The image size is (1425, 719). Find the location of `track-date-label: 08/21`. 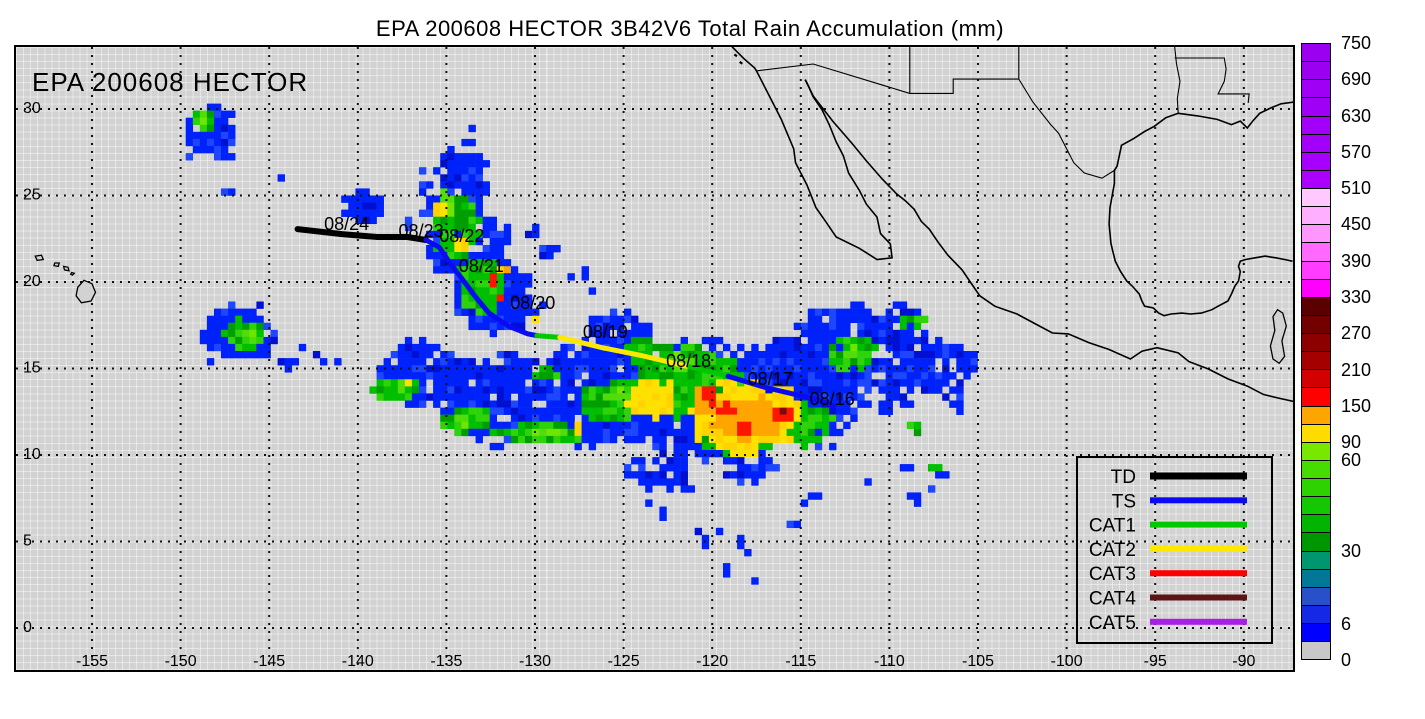

track-date-label: 08/21 is located at coordinates (481, 266).